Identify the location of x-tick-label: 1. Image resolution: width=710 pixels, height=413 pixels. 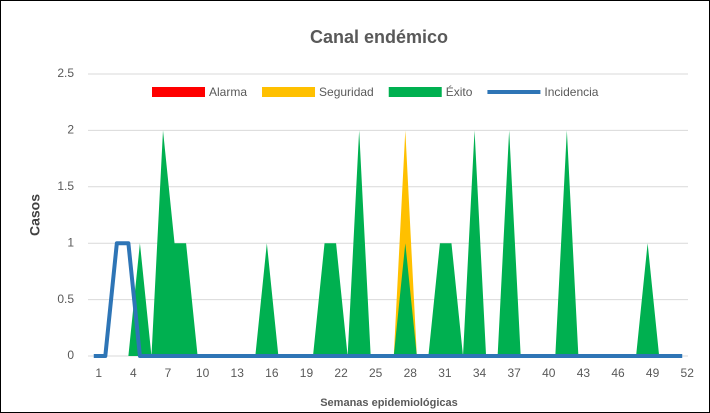
(98, 373).